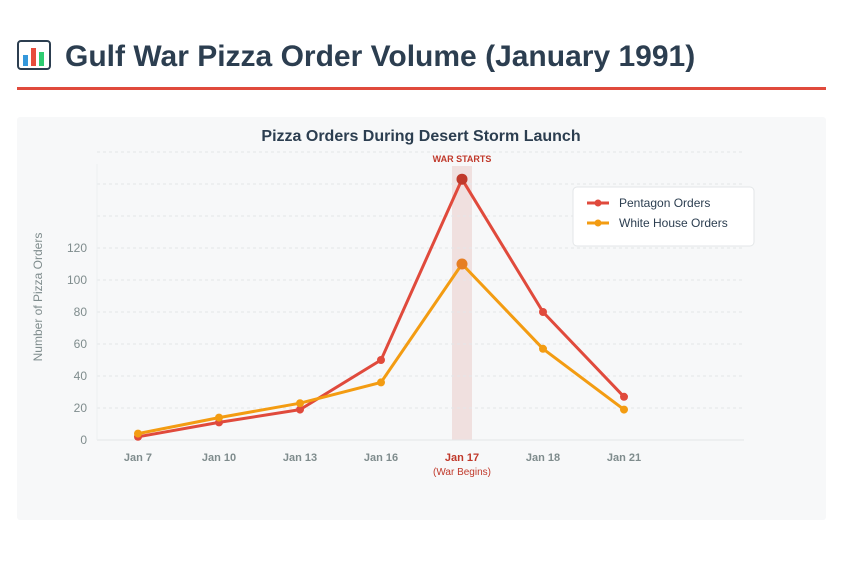 Image resolution: width=843 pixels, height=573 pixels. Describe the element at coordinates (624, 458) in the screenshot. I see `x-tick-label: Jan 21` at that location.